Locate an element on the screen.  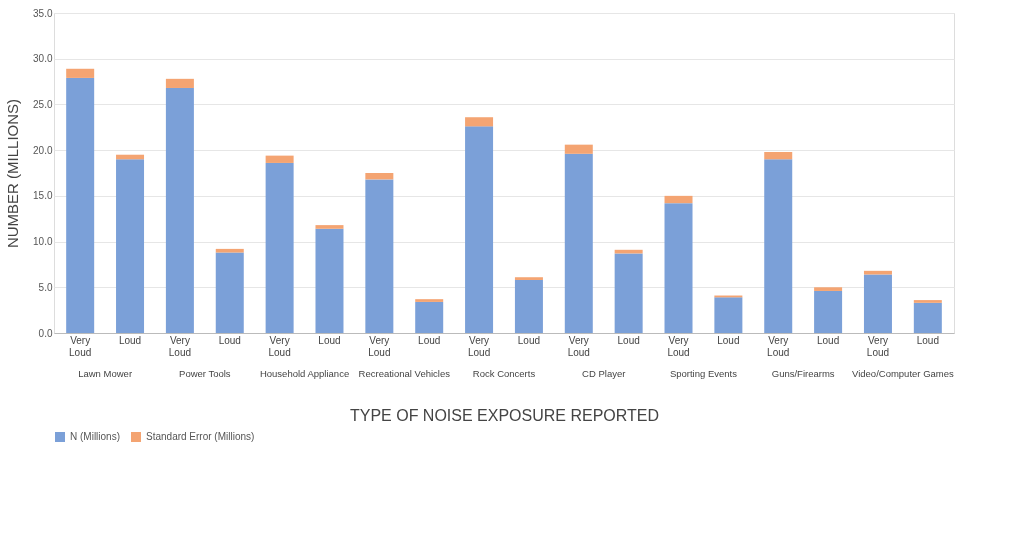
y-tick-label: 15.0 is located at coordinates (43, 196).